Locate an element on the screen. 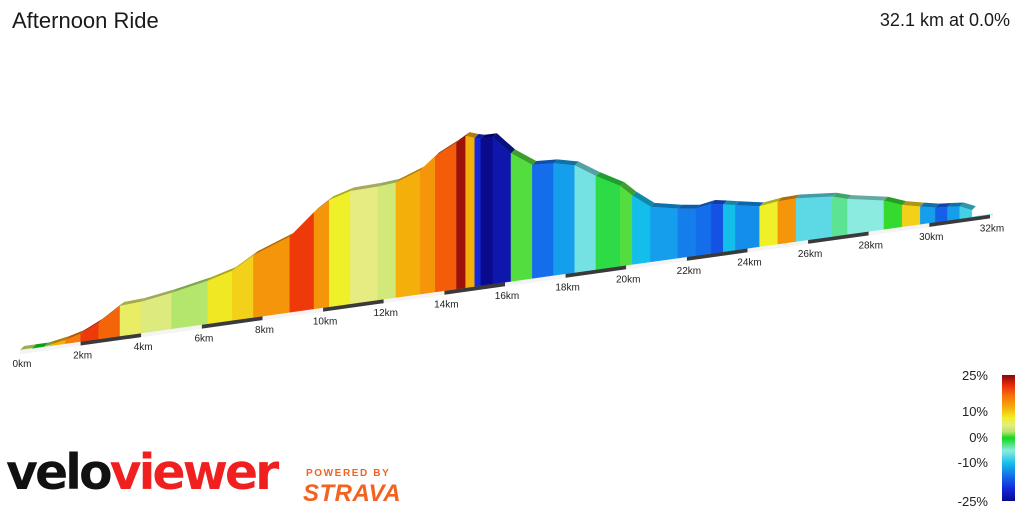 The height and width of the screenshot is (512, 1024). legend-label-10: 10% is located at coordinates (974, 411).